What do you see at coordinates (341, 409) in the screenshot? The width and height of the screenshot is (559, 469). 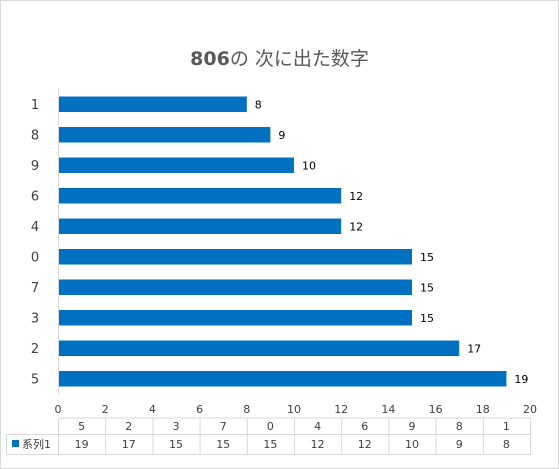 I see `x-tick-label-12: 12` at bounding box center [341, 409].